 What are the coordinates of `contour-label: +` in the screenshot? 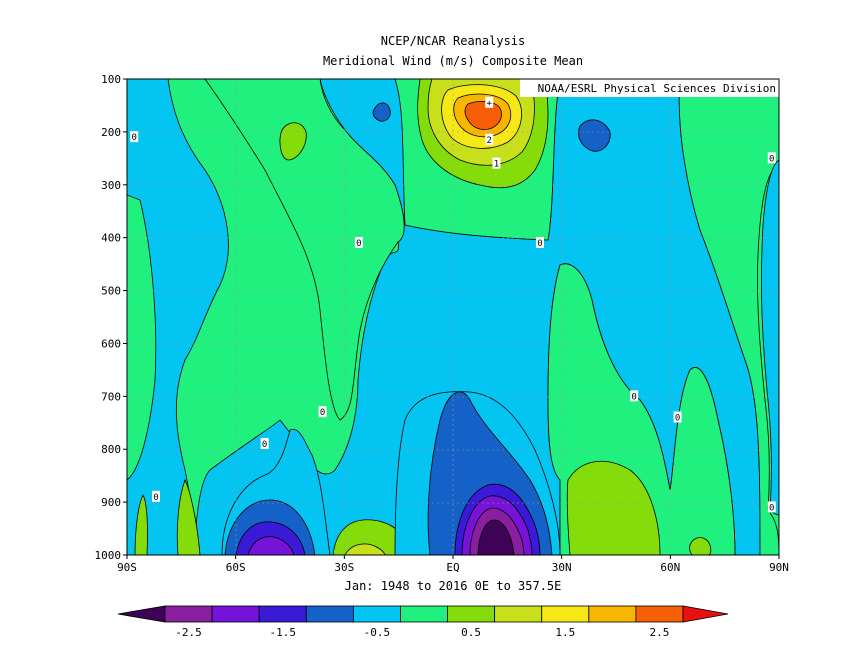 It's located at (490, 104).